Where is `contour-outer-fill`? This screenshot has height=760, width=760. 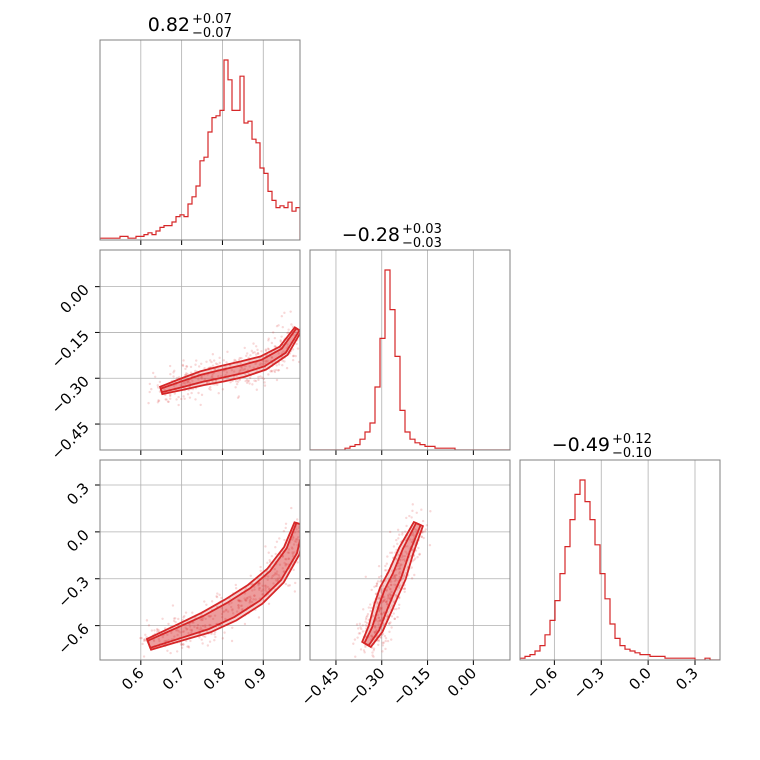
contour-outer-fill is located at coordinates (223, 586).